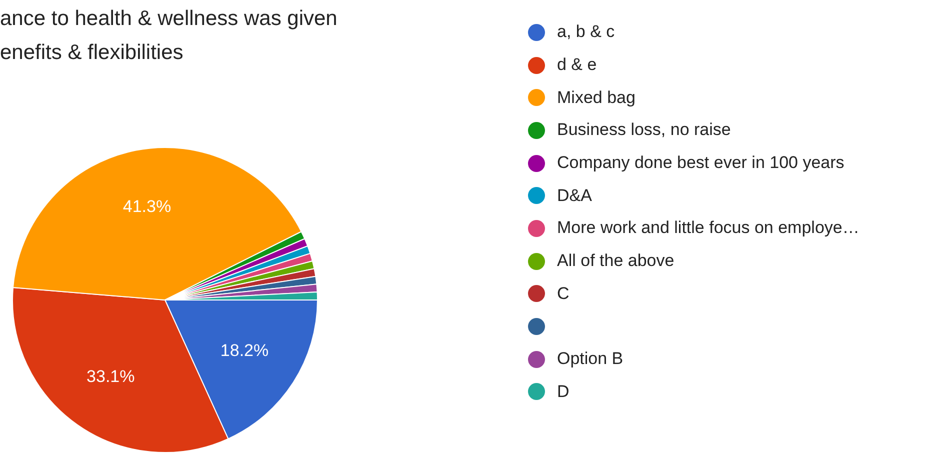 This screenshot has height=461, width=927. I want to click on data-label: 41.3%, so click(147, 206).